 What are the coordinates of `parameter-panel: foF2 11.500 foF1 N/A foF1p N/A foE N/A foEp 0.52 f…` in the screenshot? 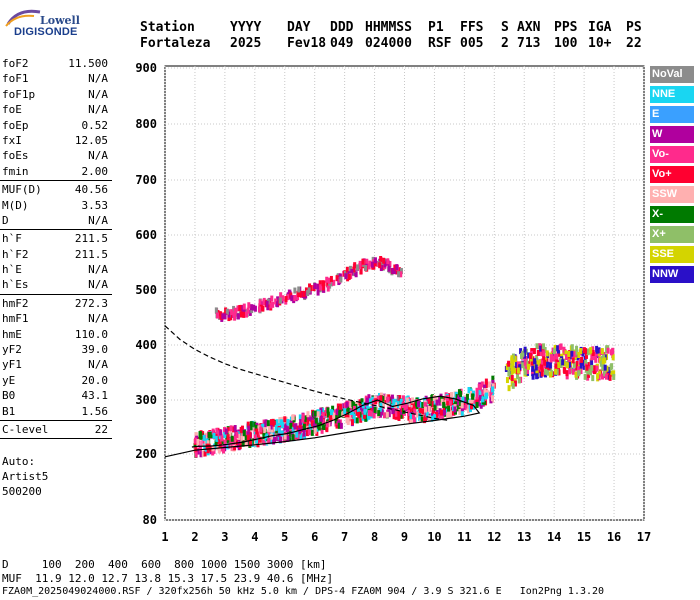 It's located at (56, 248).